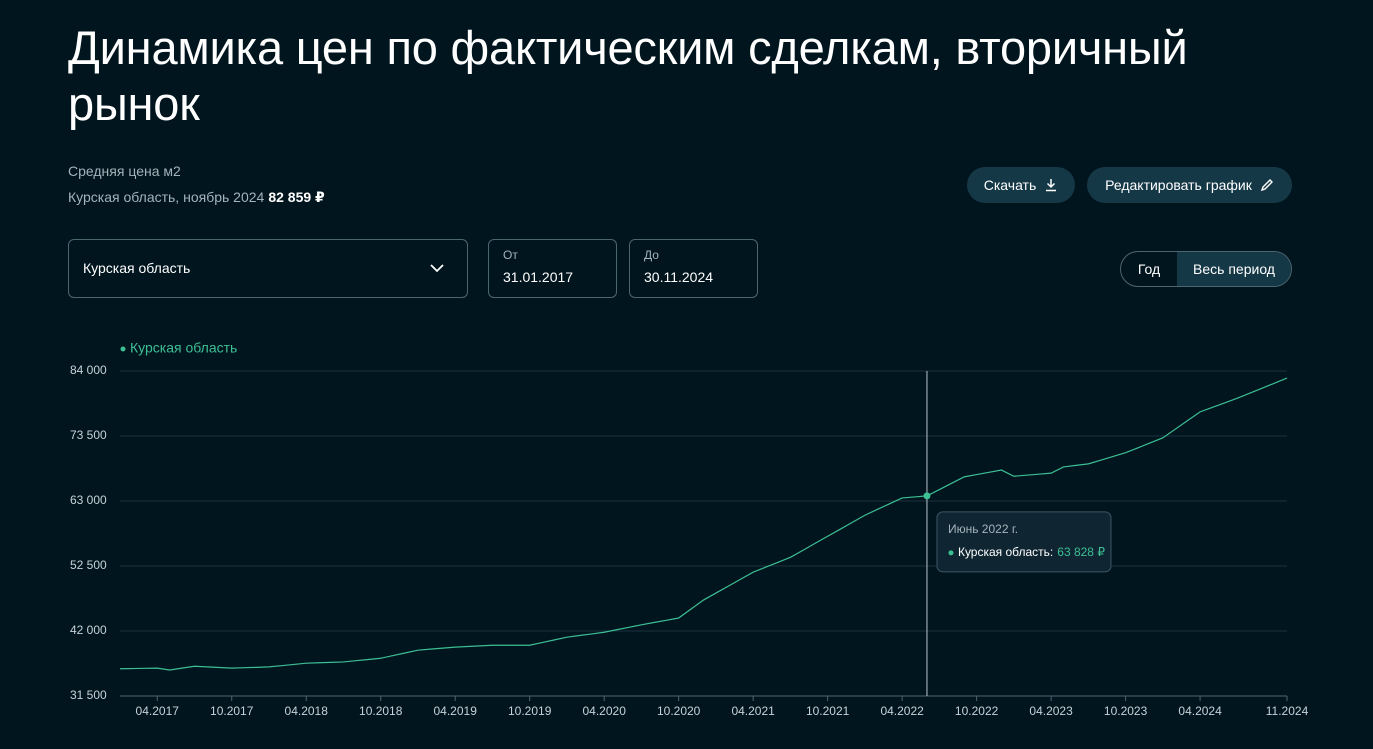 This screenshot has height=749, width=1373. I want to click on y-tick-label: 52 500, so click(88, 565).